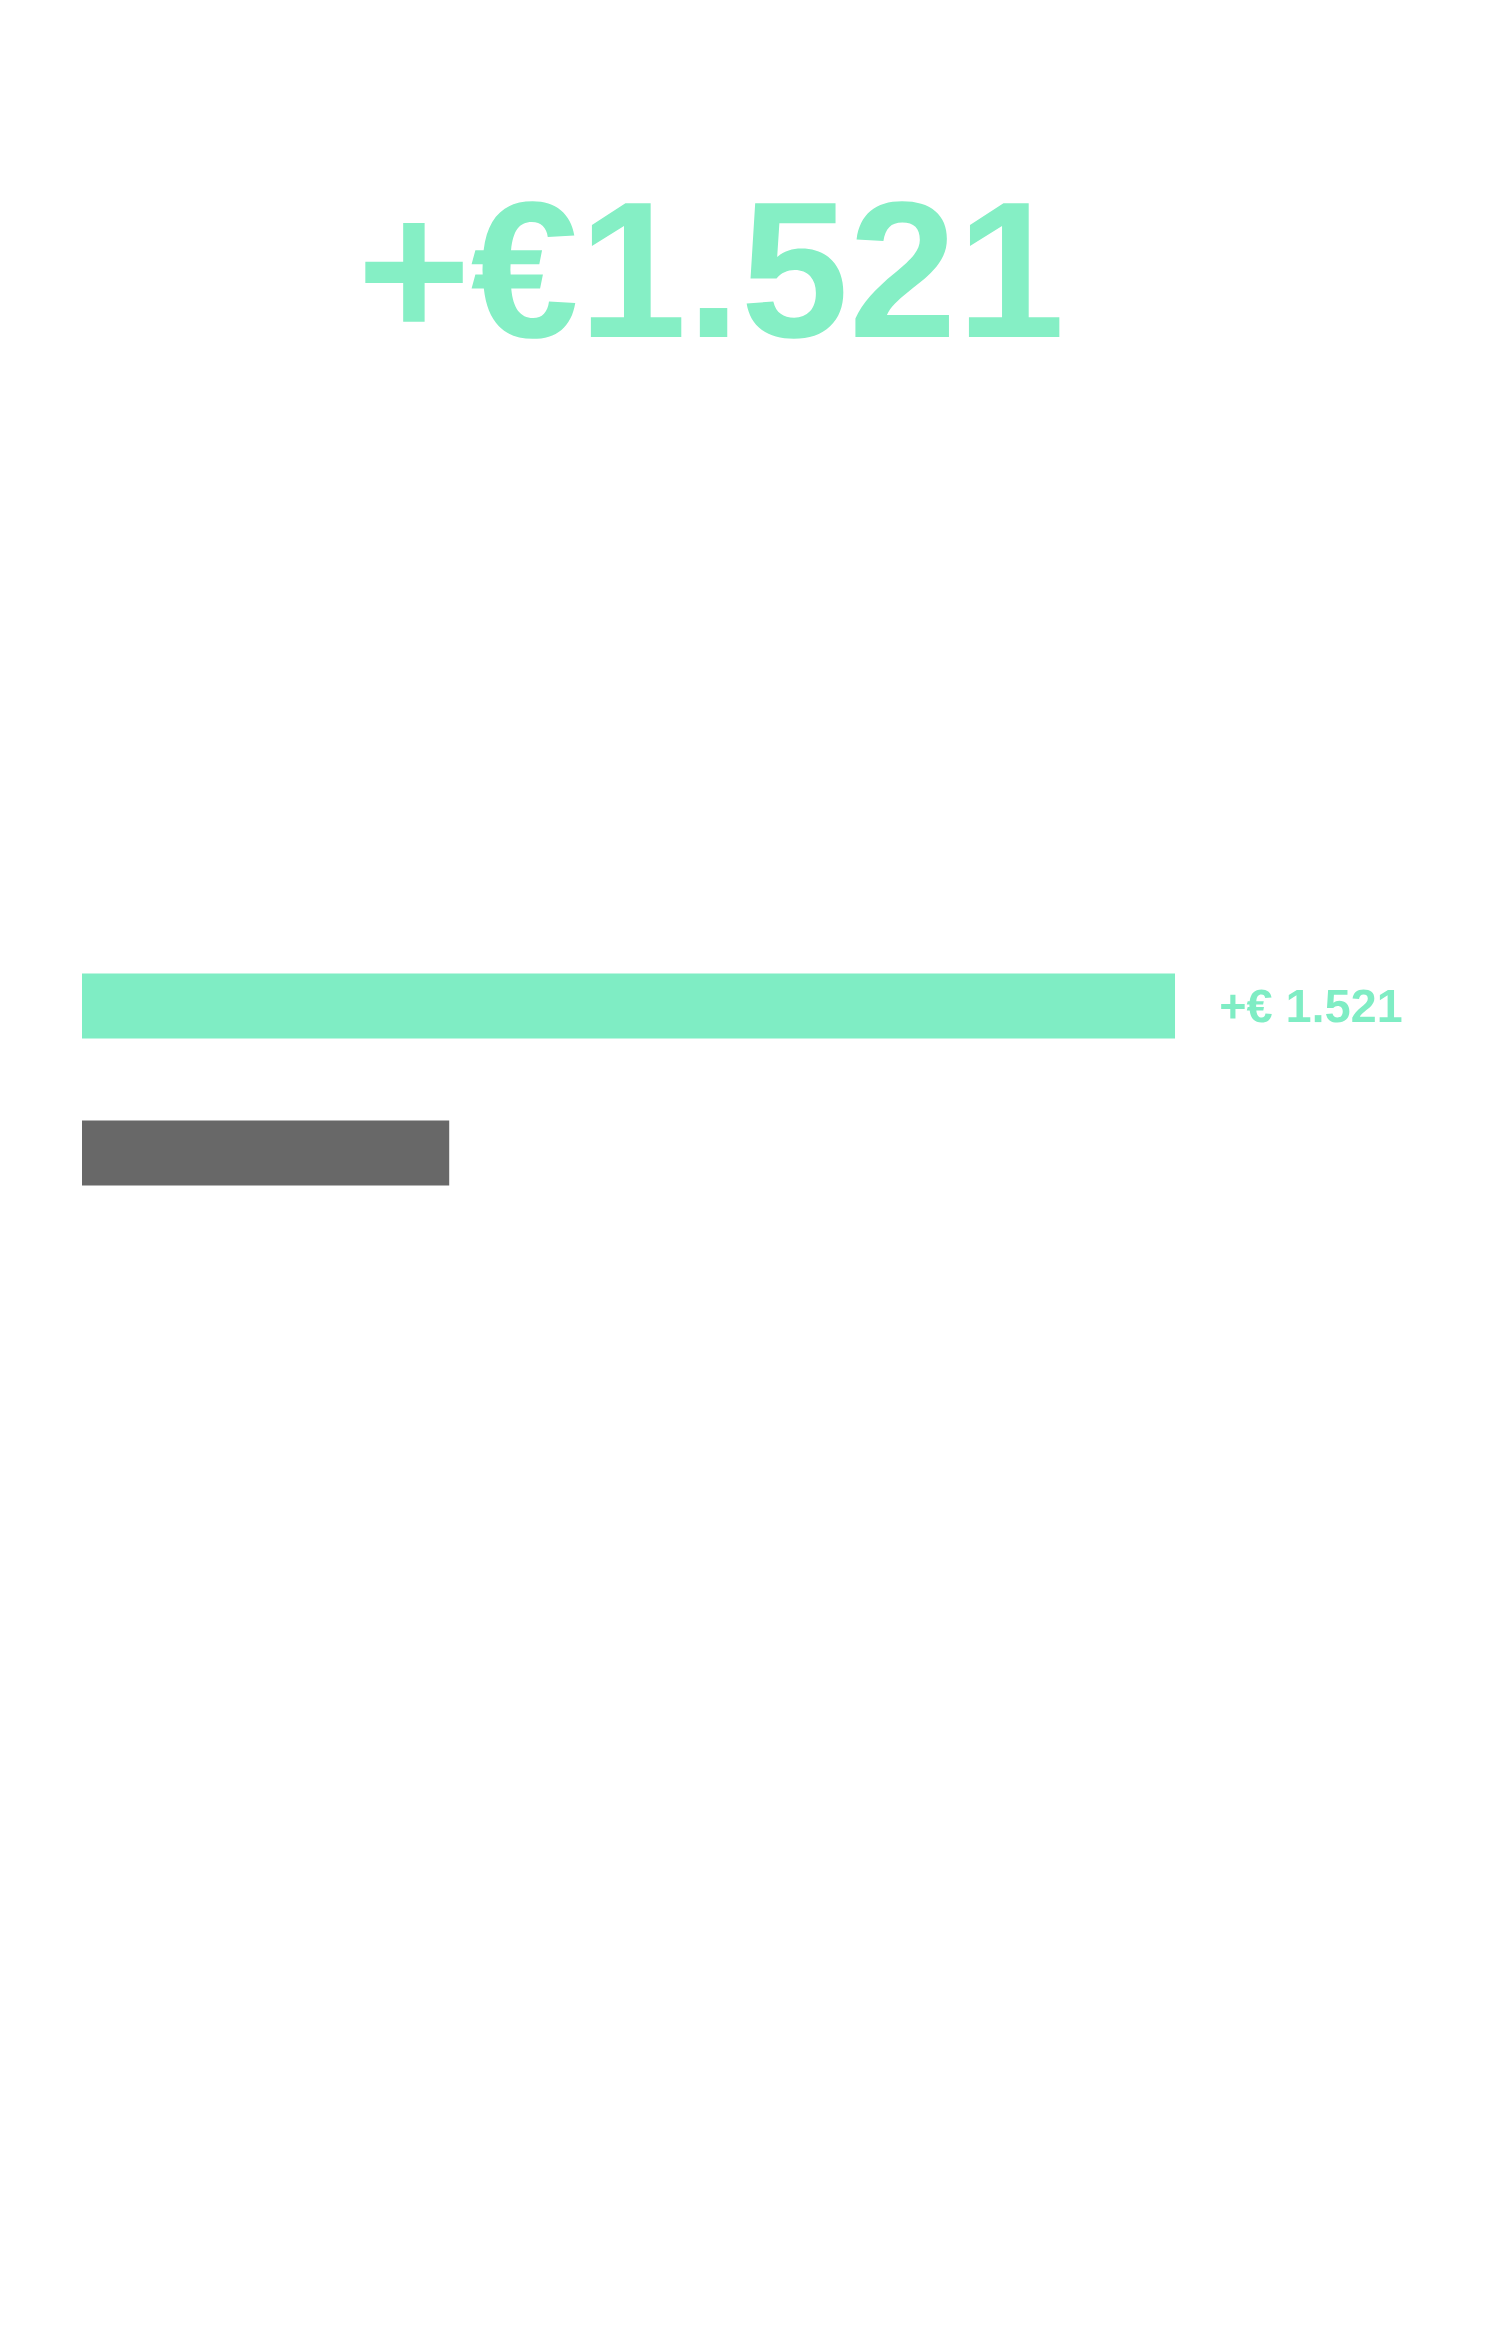 Image resolution: width=1500 pixels, height=2336 pixels. What do you see at coordinates (1311, 1006) in the screenshot?
I see `data-label: +€ 1.521` at bounding box center [1311, 1006].